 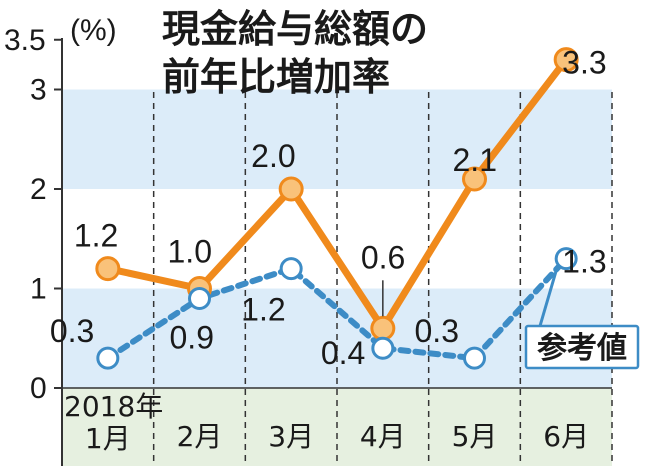 I want to click on series-0-label-4: 2.1, so click(x=475, y=160).